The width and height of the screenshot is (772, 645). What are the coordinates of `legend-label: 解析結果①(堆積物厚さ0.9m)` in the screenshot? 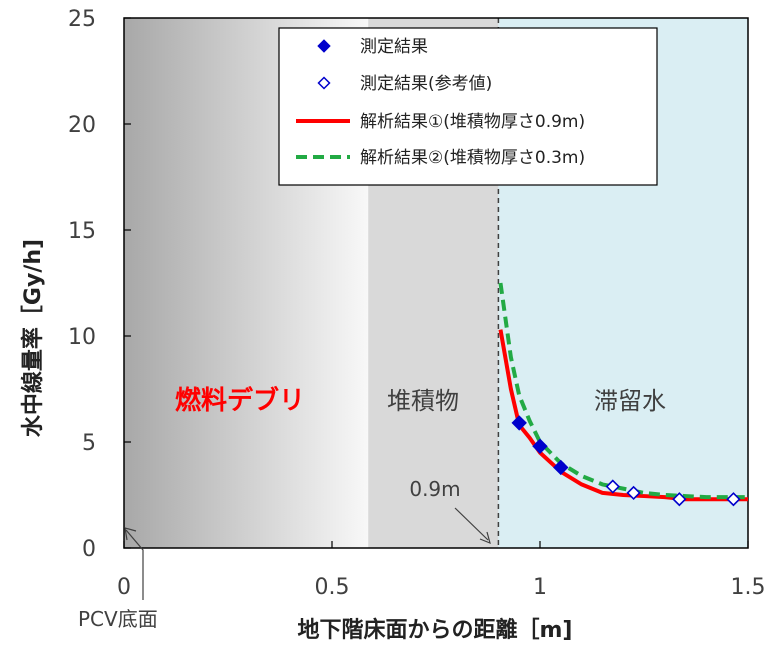 It's located at (472, 122).